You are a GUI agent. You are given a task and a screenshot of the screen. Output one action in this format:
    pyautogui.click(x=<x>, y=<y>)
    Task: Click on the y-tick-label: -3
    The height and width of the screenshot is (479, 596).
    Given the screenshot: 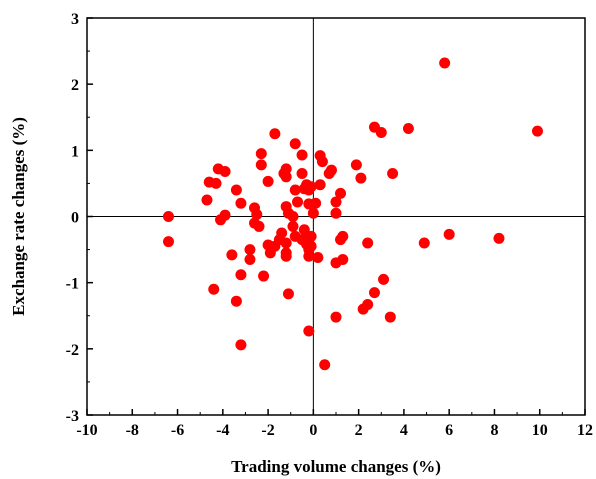 What is the action you would take?
    pyautogui.click(x=72, y=416)
    